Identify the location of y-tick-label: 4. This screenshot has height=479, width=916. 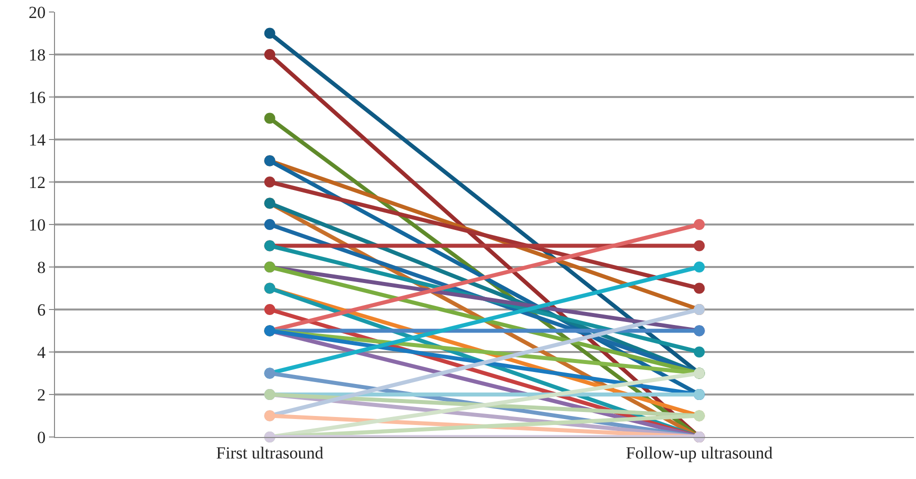
(41, 352).